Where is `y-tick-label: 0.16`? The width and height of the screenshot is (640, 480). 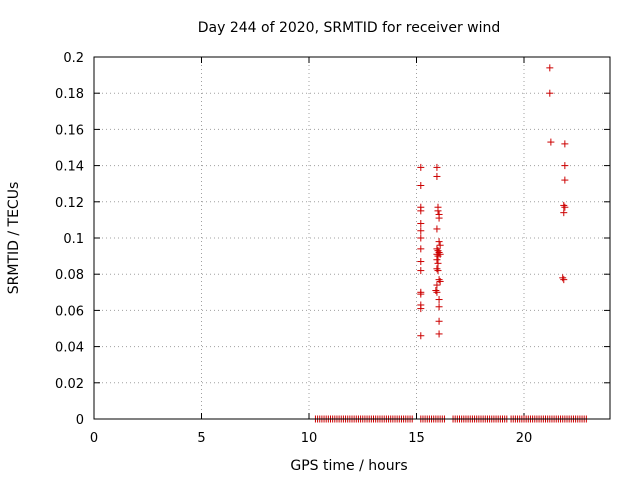 y-tick-label: 0.16 is located at coordinates (69, 130).